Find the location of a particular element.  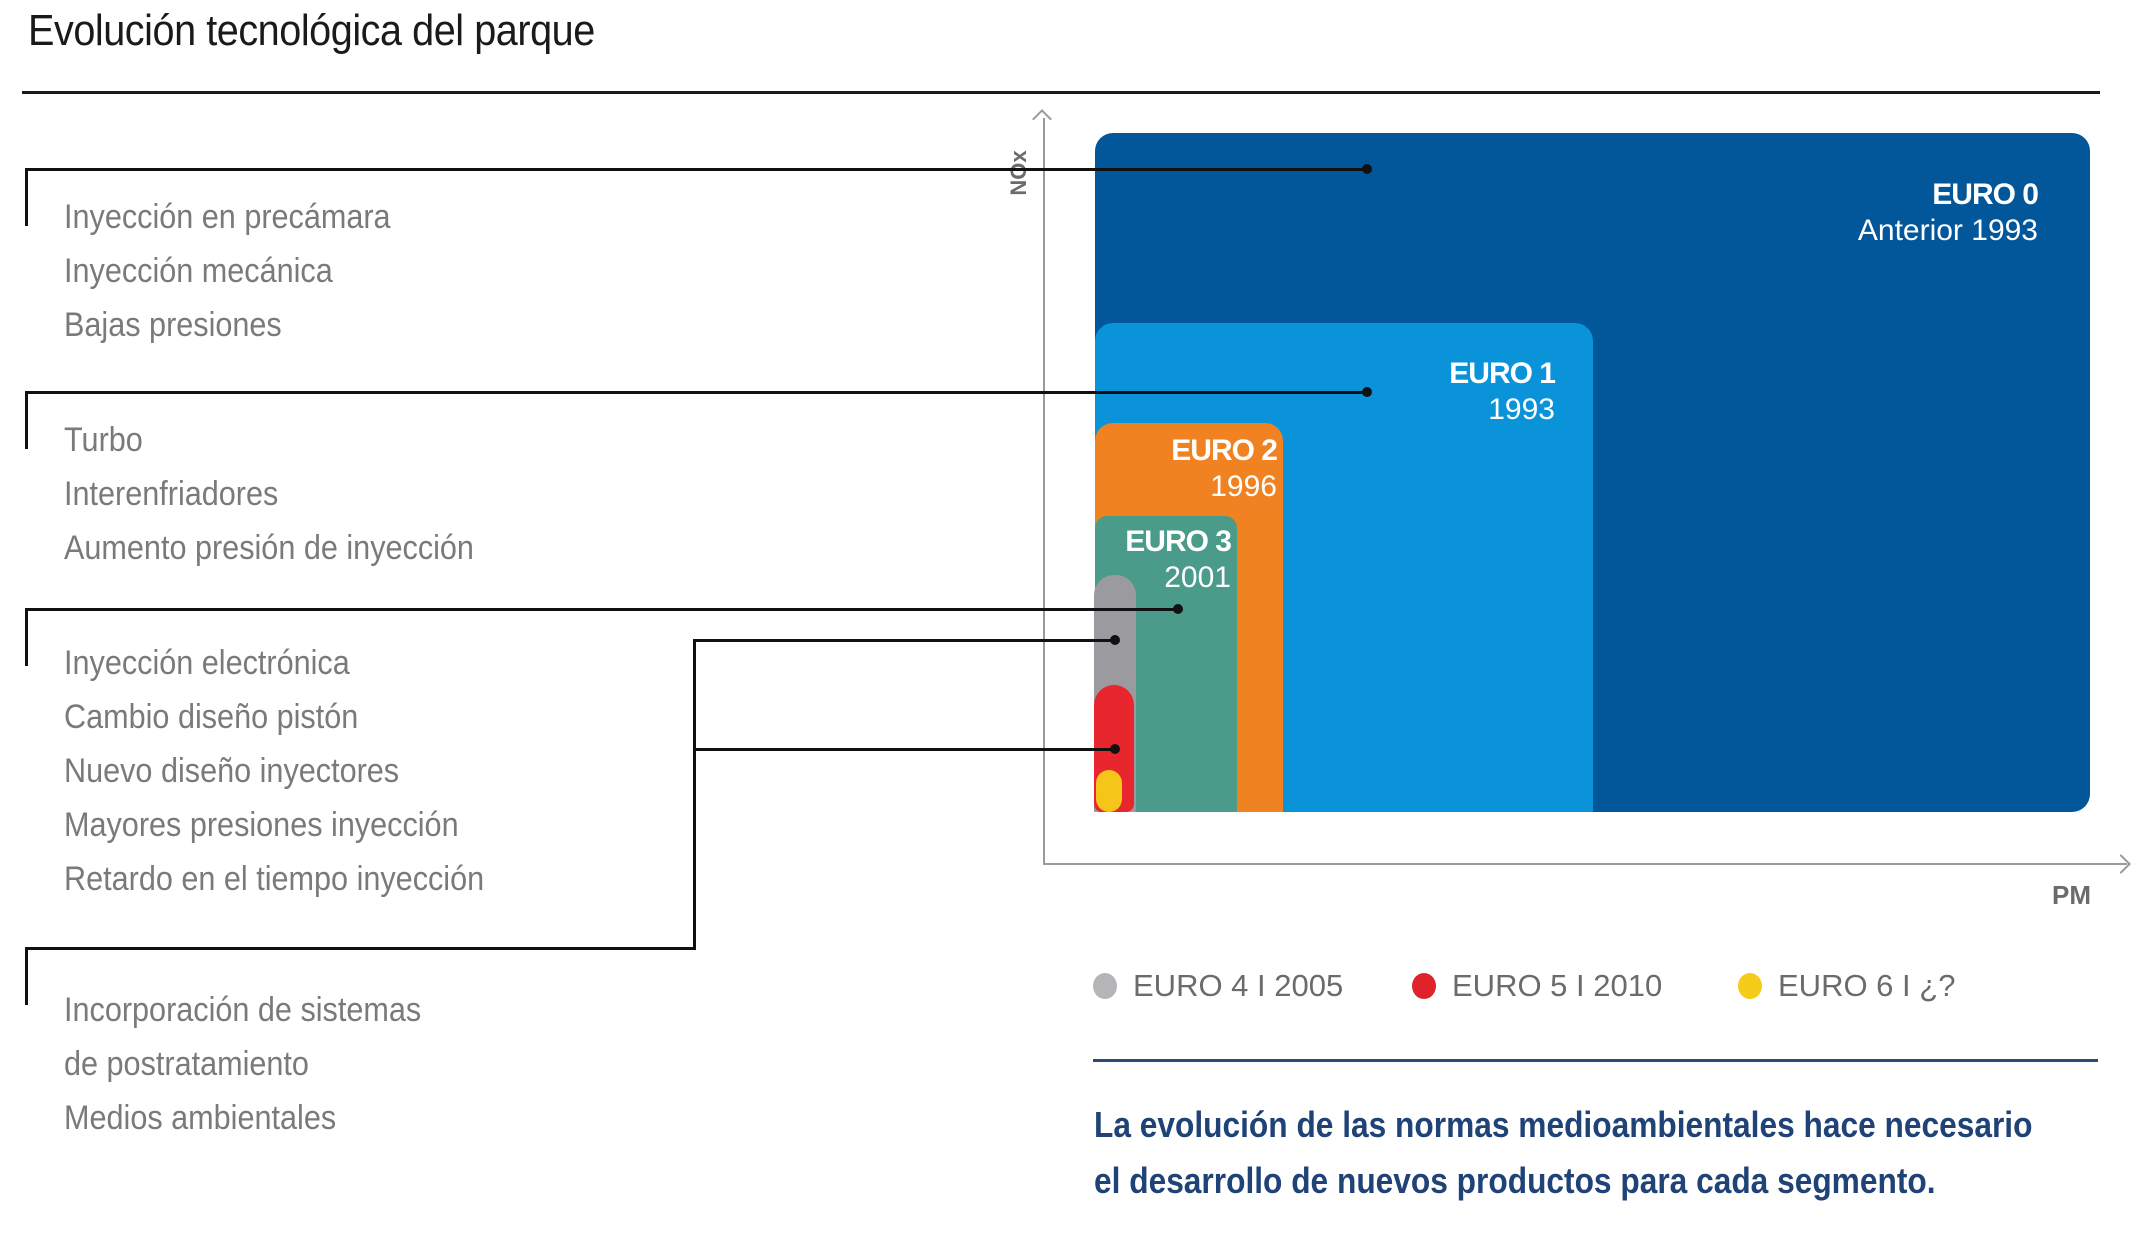

legend-euro-5: EURO 5 I 2010 is located at coordinates (1537, 986).